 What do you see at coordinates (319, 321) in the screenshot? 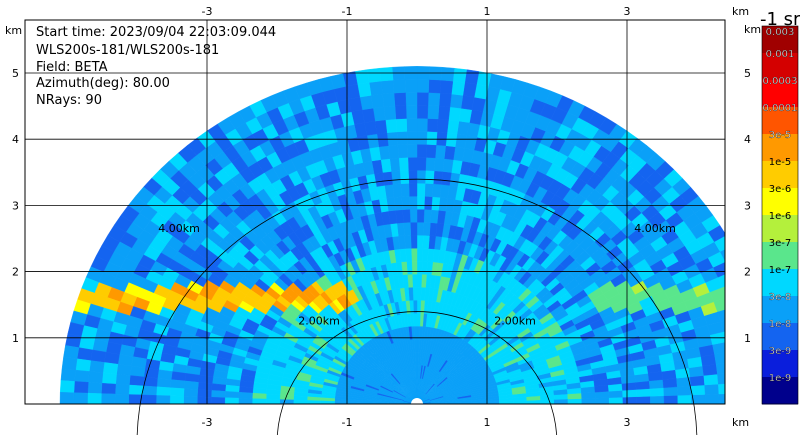
I see `range-ring-label: 2.00km` at bounding box center [319, 321].